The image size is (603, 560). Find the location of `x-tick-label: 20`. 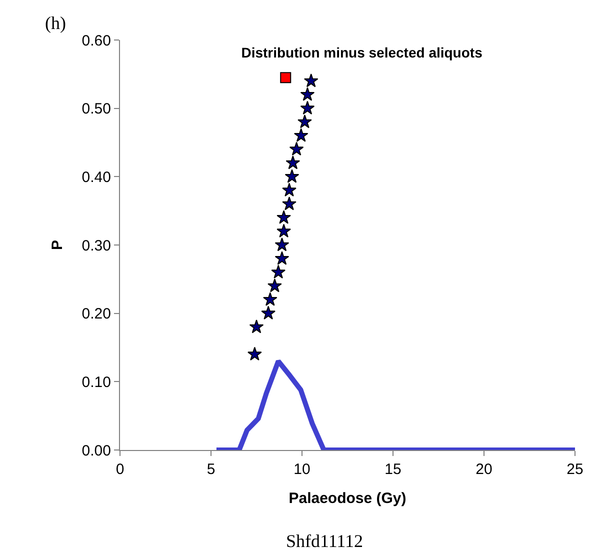

x-tick-label: 20 is located at coordinates (484, 469).